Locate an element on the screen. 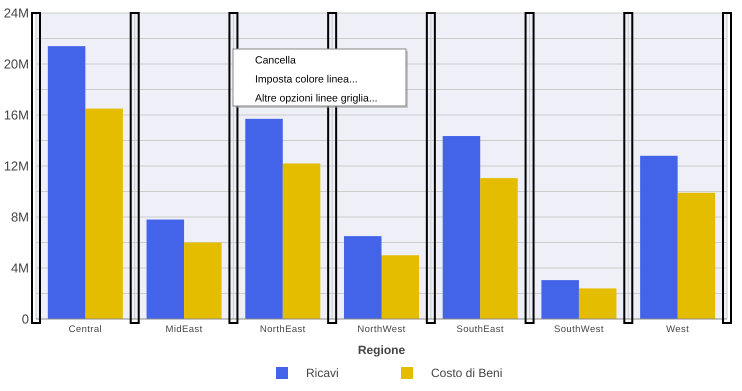 This screenshot has width=742, height=391. x-tick-label: NorthWest is located at coordinates (381, 329).